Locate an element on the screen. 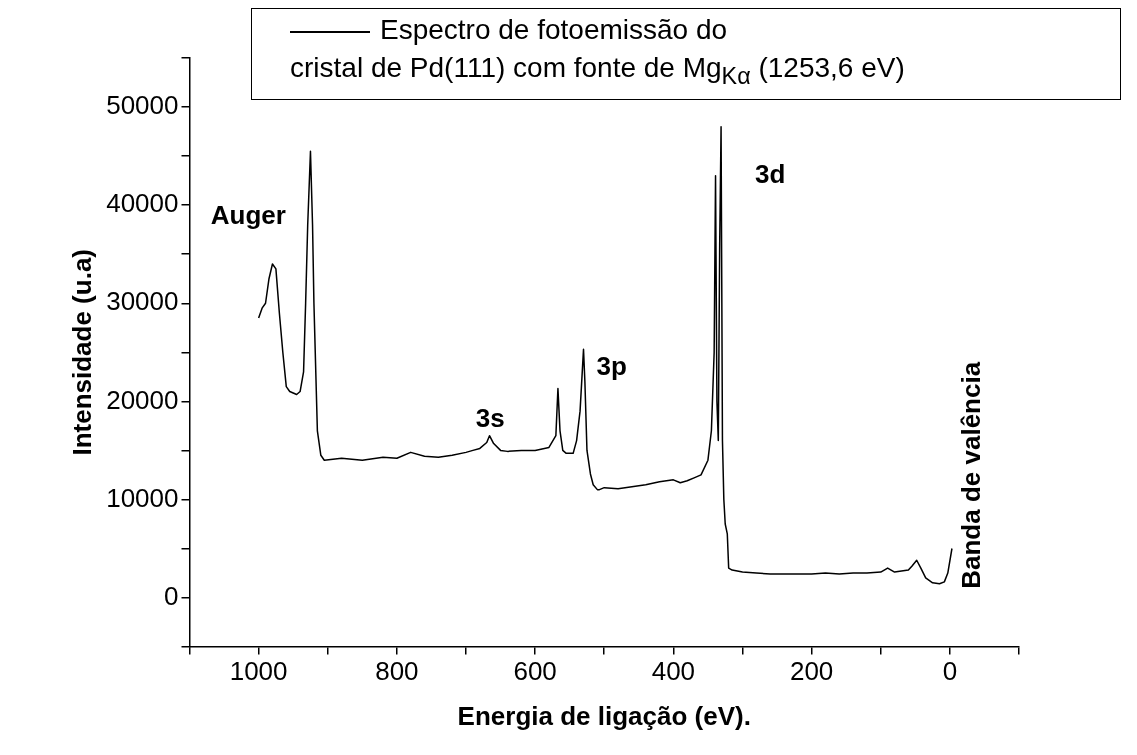 This screenshot has width=1137, height=755. annotation: Auger is located at coordinates (248, 215).